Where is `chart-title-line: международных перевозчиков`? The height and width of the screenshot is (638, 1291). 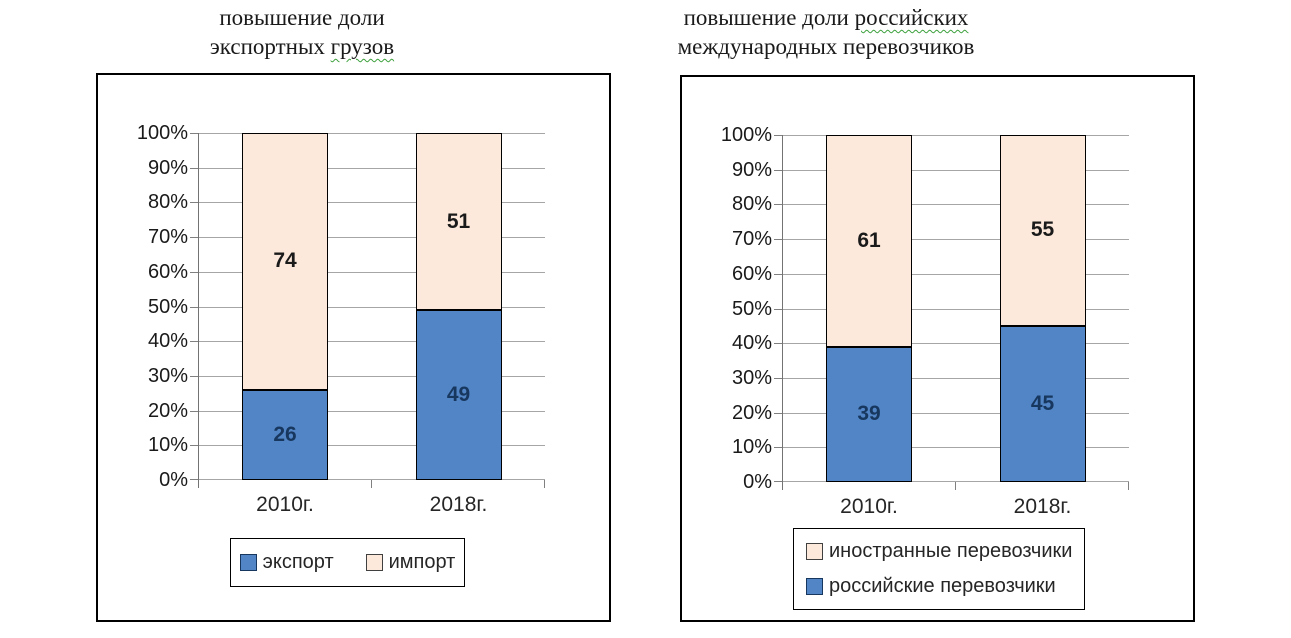 chart-title-line: международных перевозчиков is located at coordinates (826, 46).